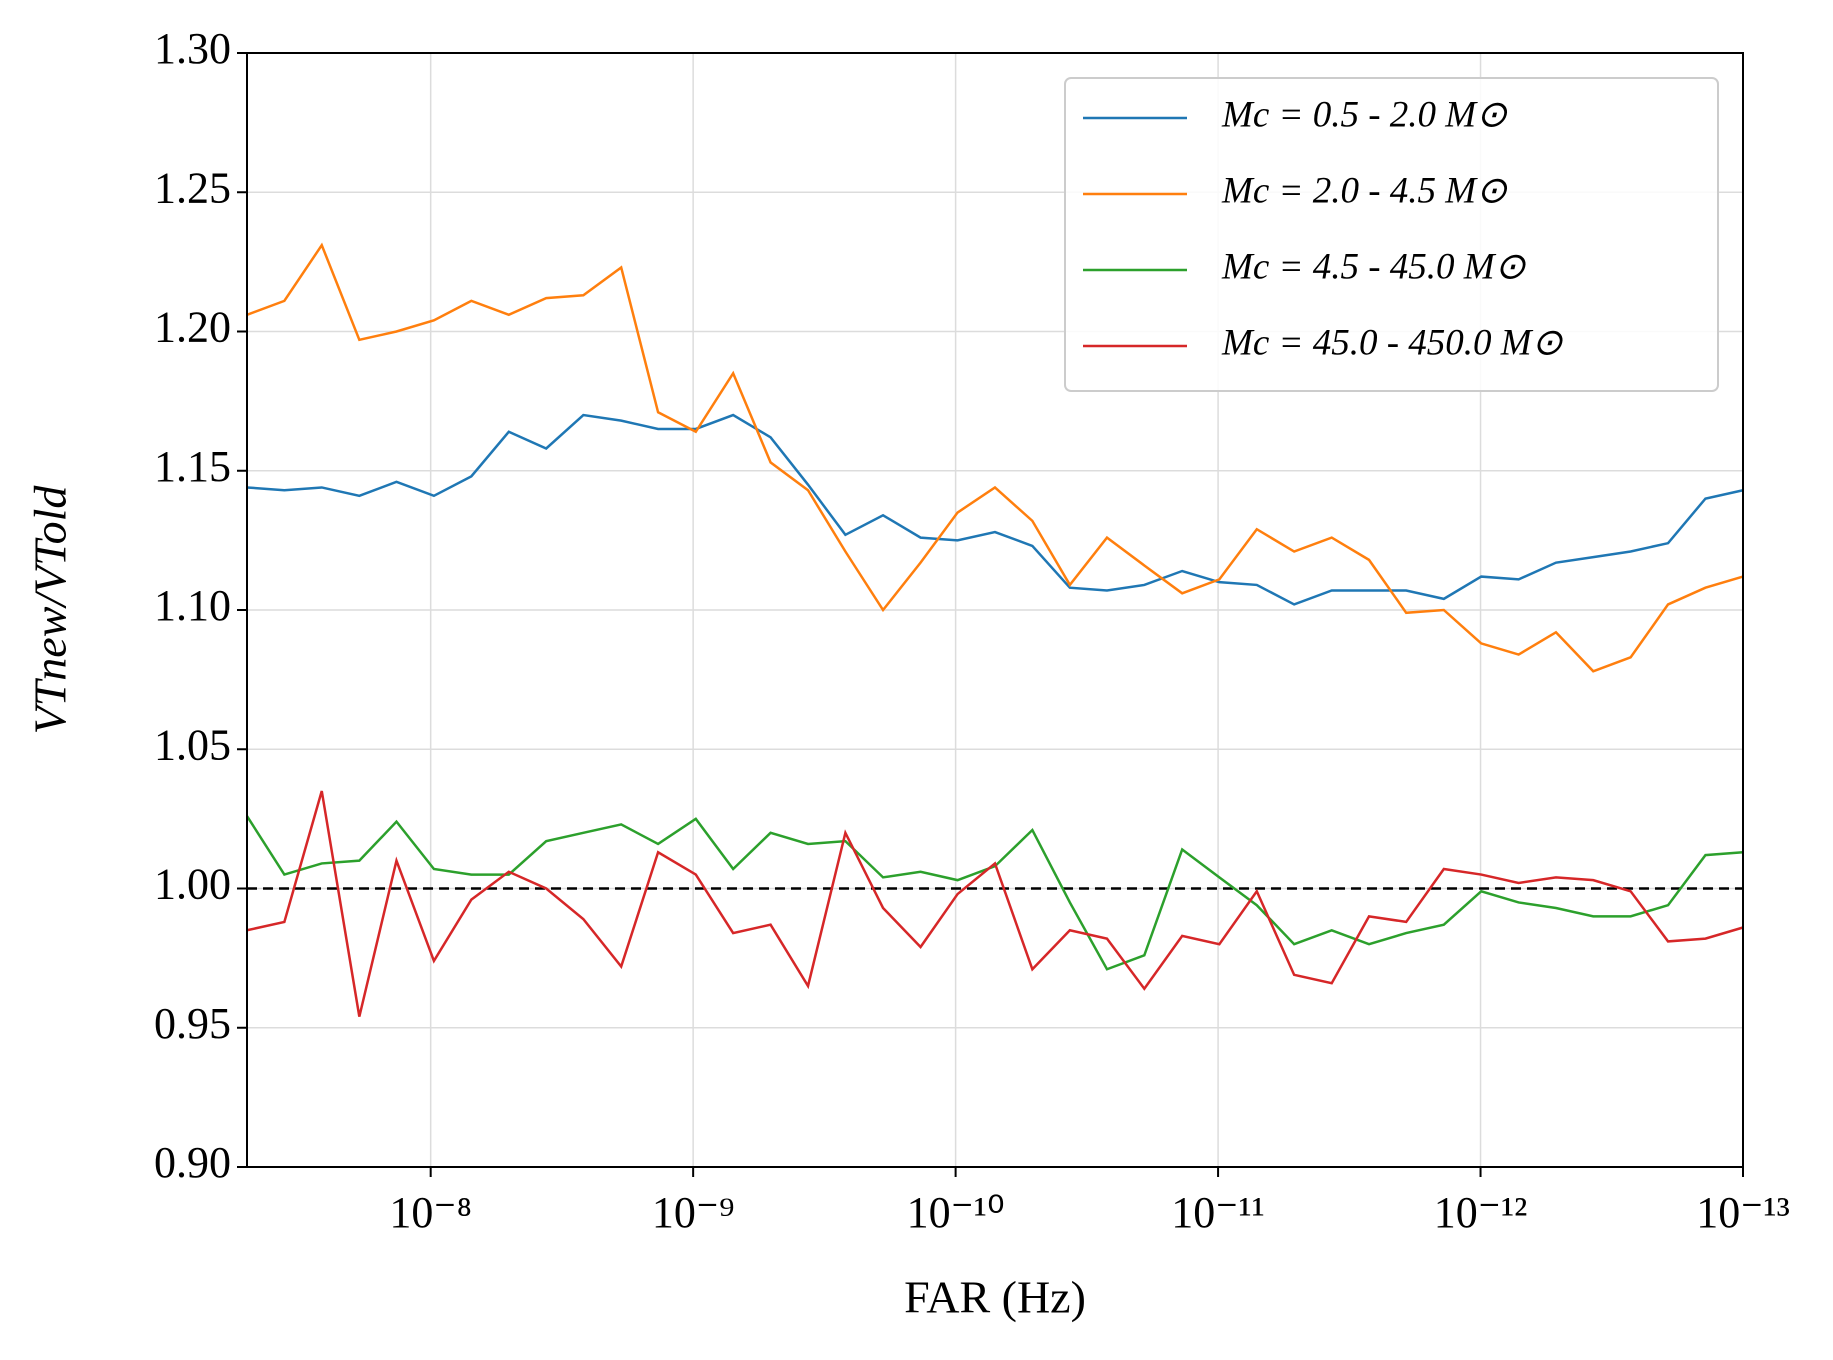  What do you see at coordinates (956, 1212) in the screenshot?
I see `x-tick-label: 10⁻¹⁰` at bounding box center [956, 1212].